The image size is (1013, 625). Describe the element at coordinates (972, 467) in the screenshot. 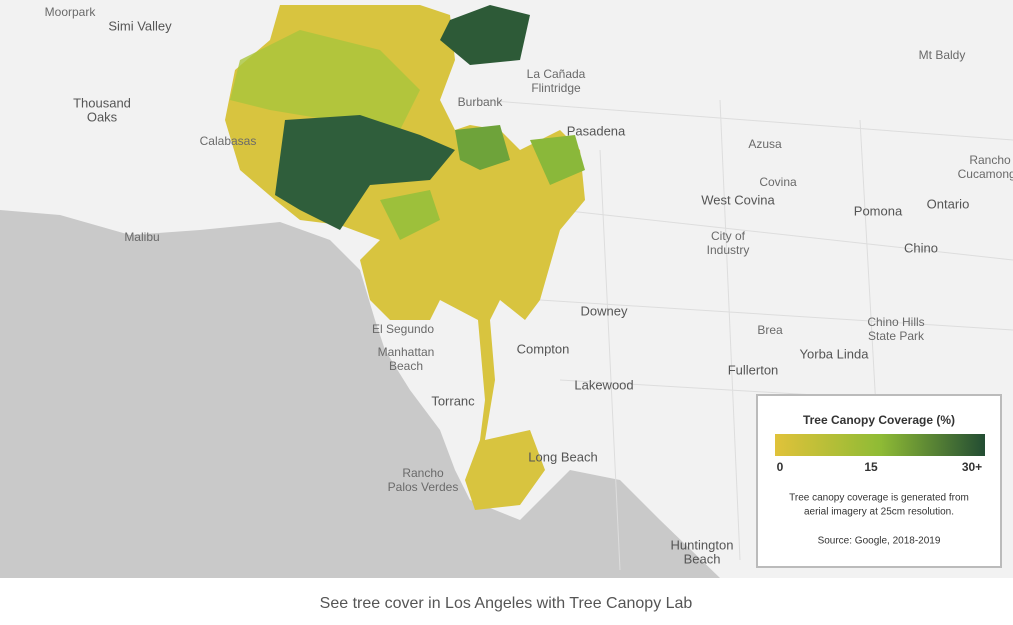

I see `legend-tick: 30+` at that location.